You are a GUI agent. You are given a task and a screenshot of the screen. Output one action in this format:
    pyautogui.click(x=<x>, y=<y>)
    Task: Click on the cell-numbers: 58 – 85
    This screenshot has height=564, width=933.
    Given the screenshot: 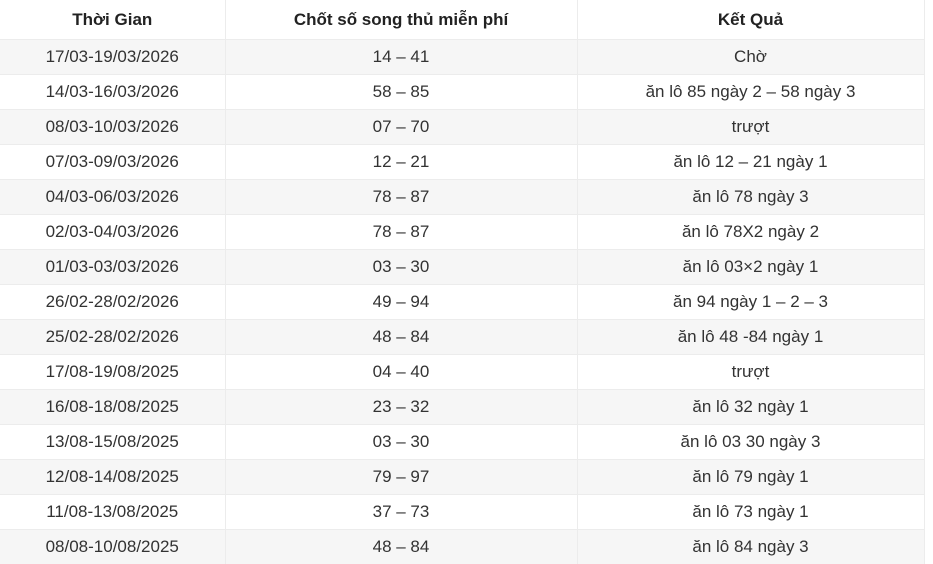 What is the action you would take?
    pyautogui.click(x=401, y=92)
    